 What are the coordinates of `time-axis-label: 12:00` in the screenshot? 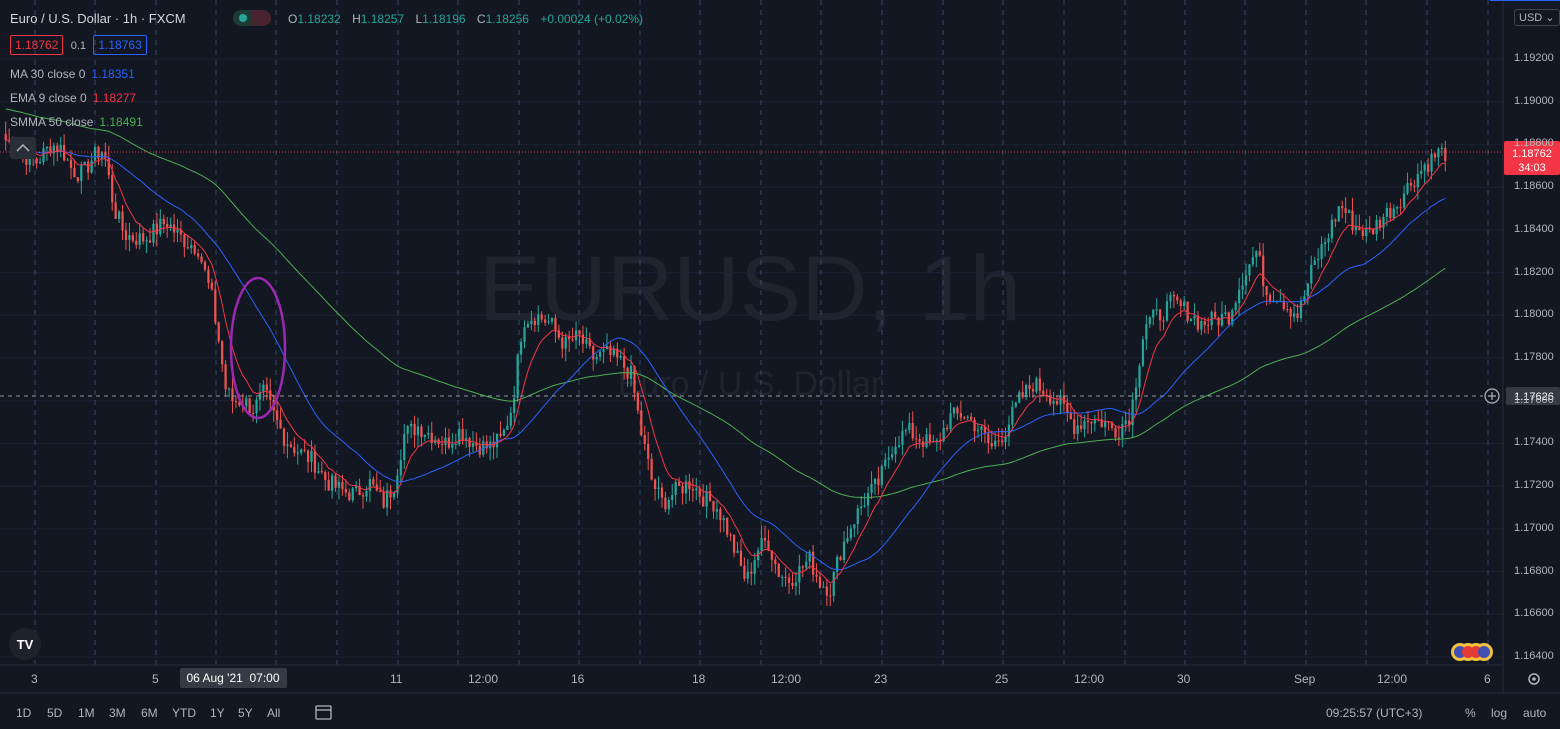 It's located at (1392, 679).